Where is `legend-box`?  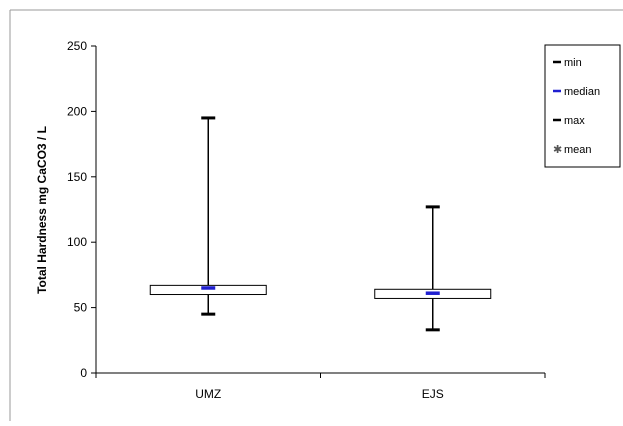
legend-box is located at coordinates (582, 106).